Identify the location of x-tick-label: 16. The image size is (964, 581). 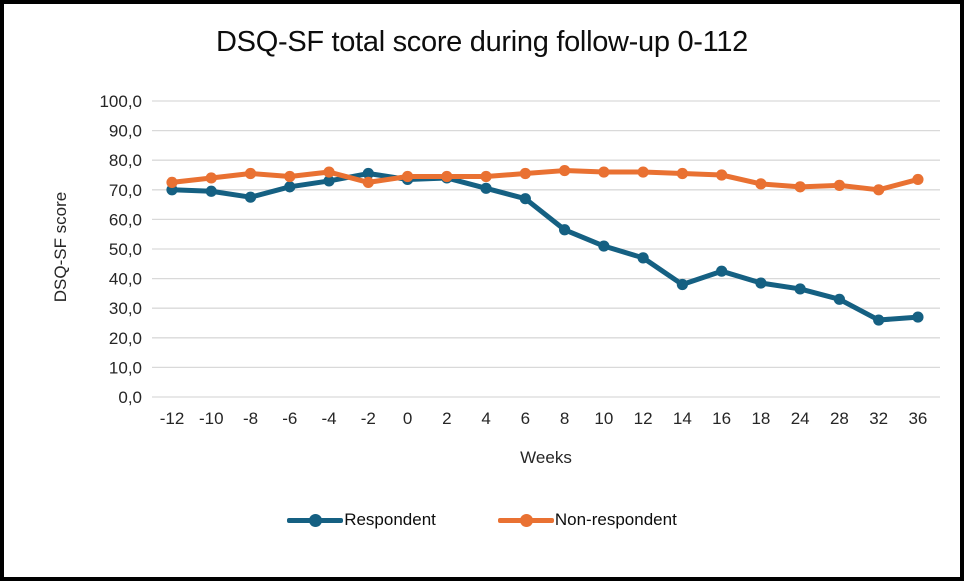
(721, 418).